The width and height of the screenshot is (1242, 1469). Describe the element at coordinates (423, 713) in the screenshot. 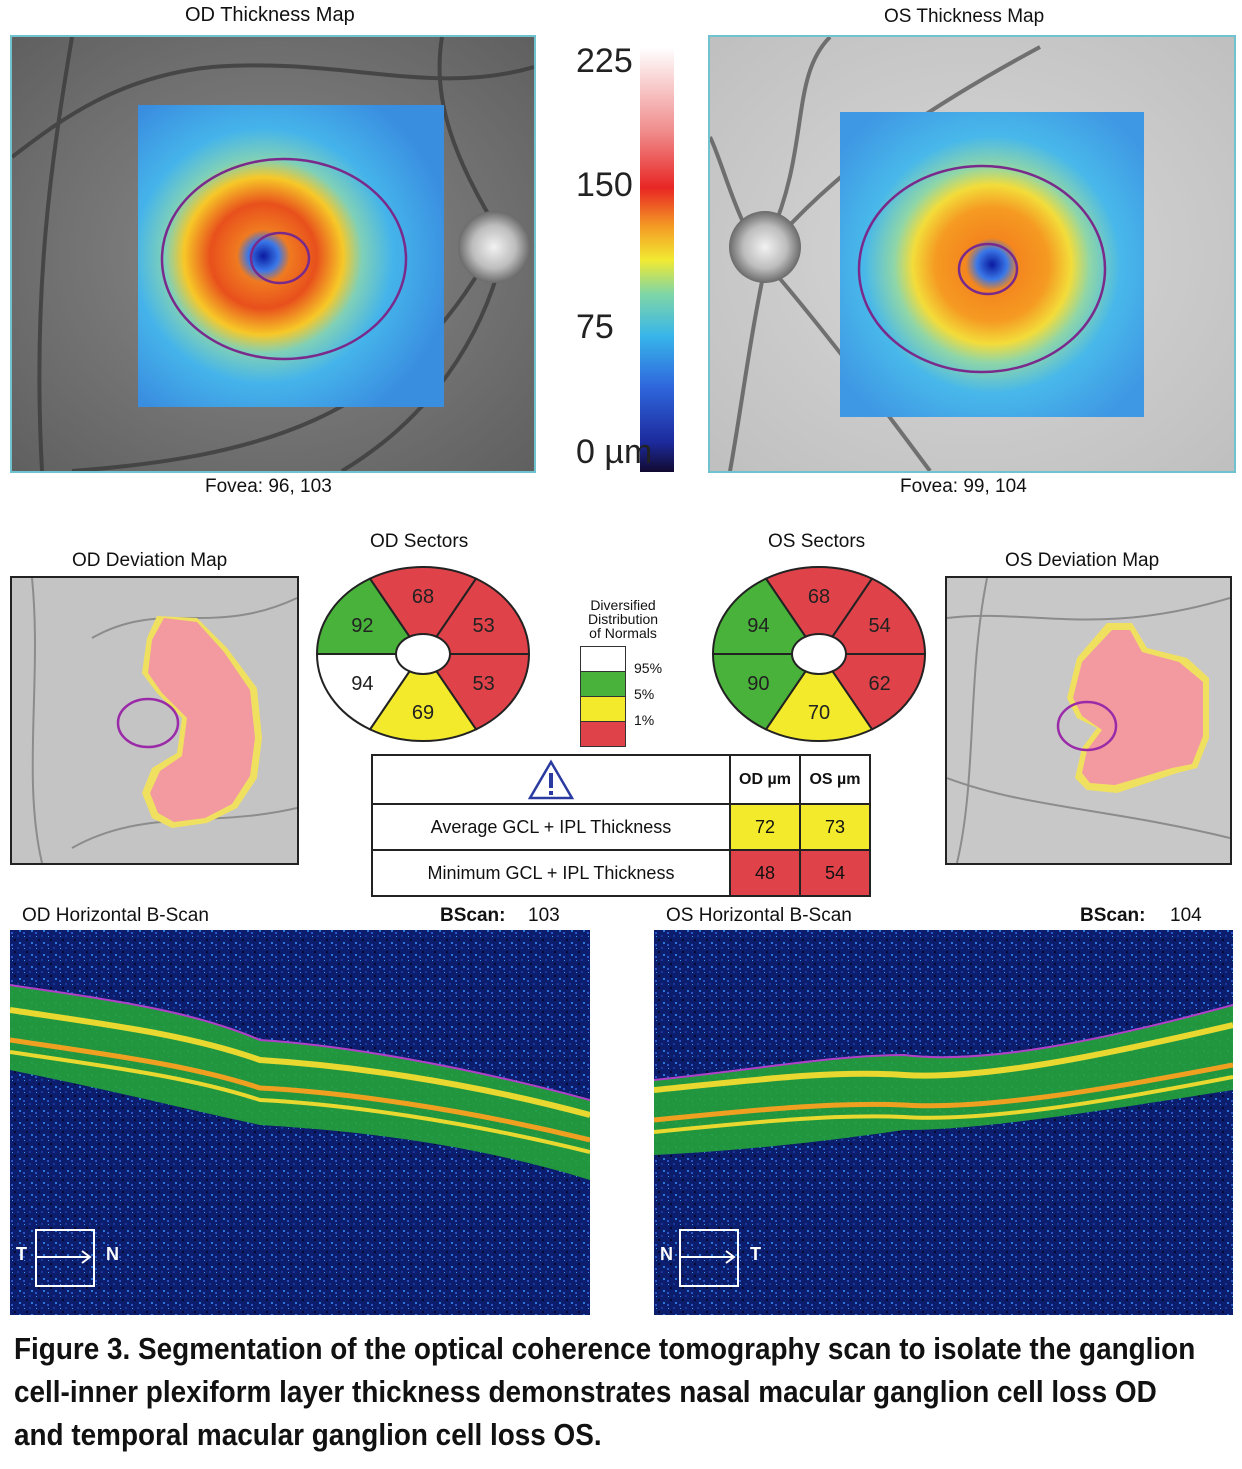

I see `od-sector-value-4: 69` at that location.